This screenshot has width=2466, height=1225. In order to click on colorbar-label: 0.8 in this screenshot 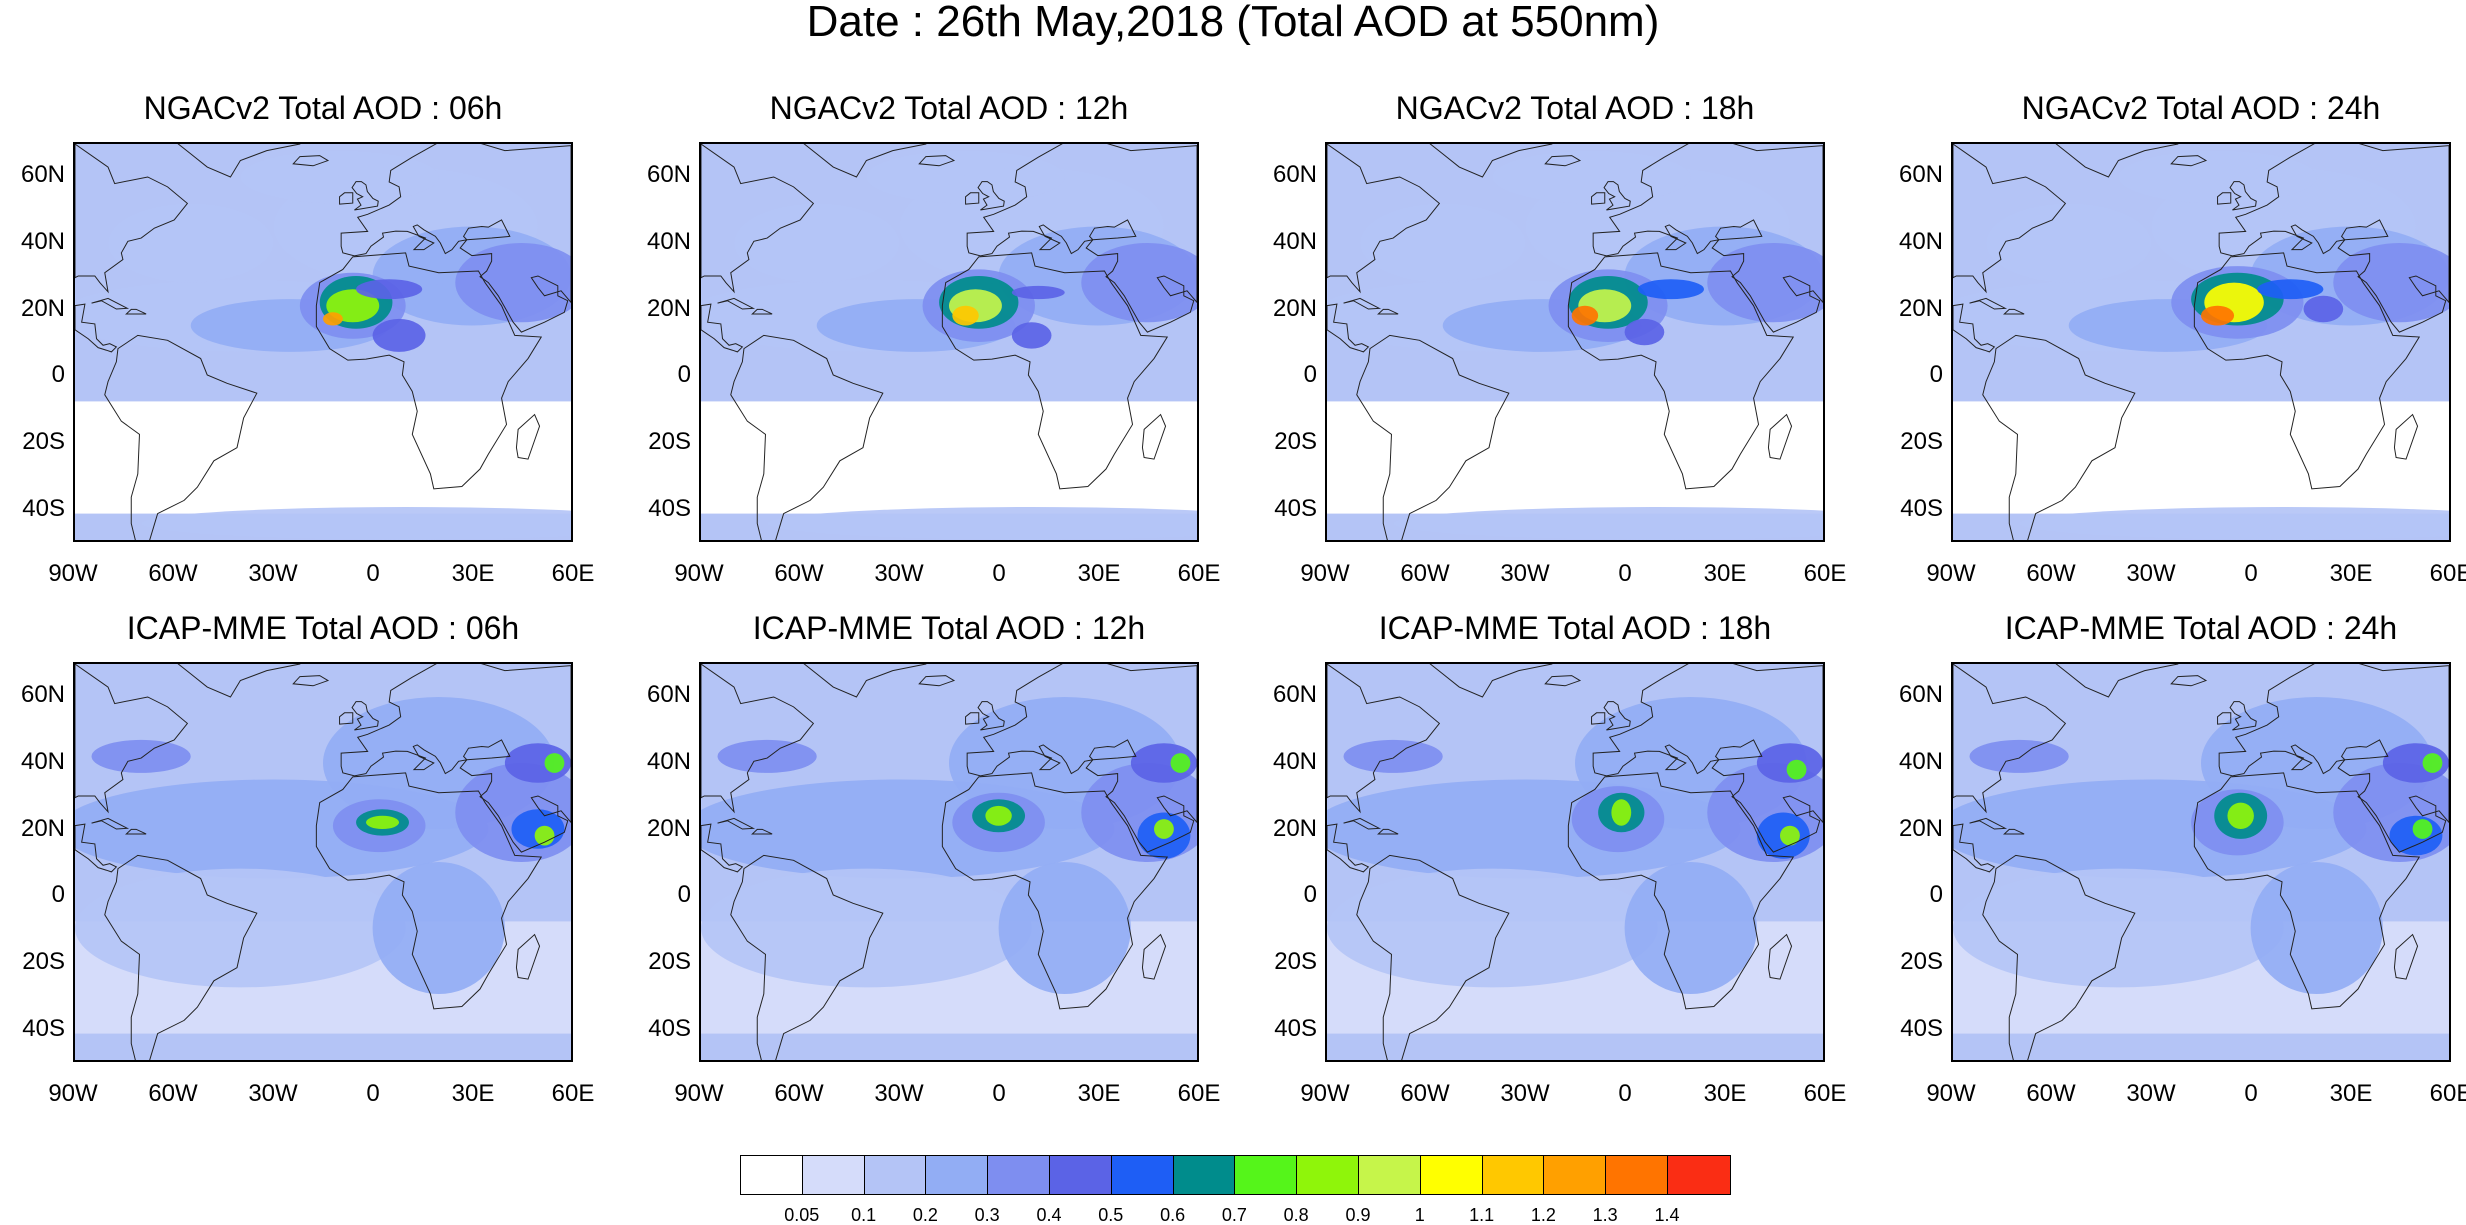, I will do `click(1296, 1215)`.